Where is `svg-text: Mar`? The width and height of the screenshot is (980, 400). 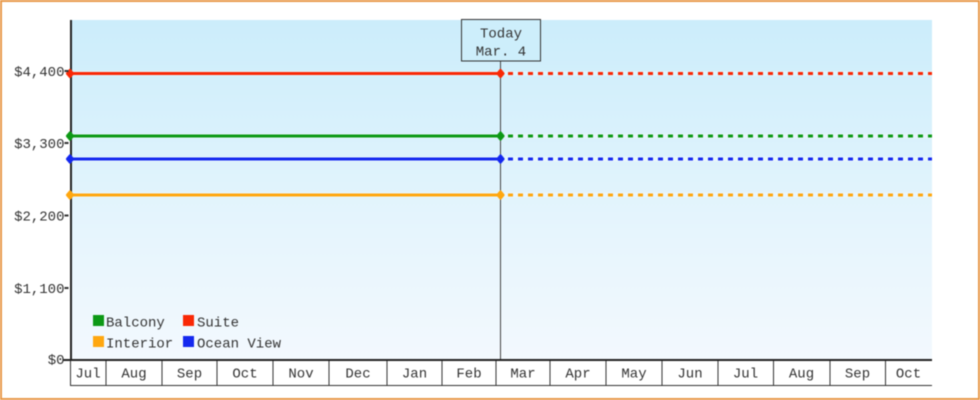 svg-text: Mar is located at coordinates (522, 375).